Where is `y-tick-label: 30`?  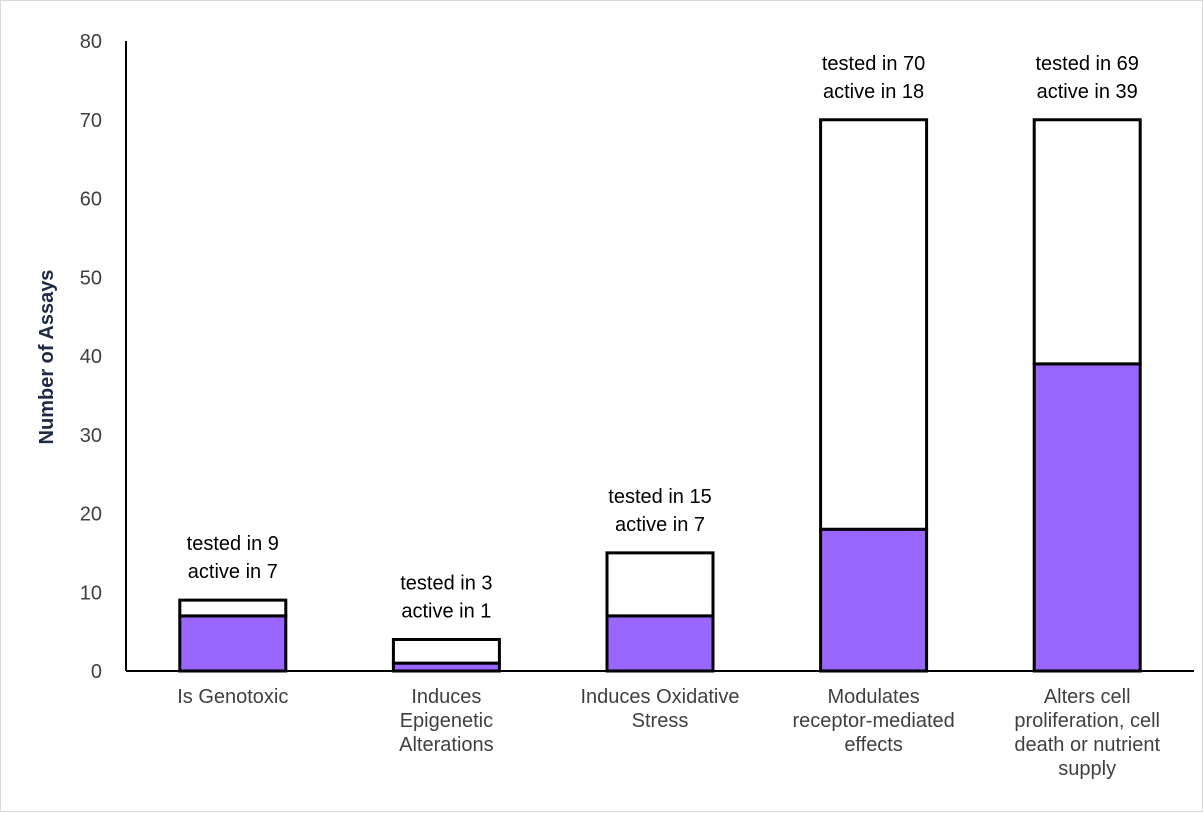 y-tick-label: 30 is located at coordinates (91, 436).